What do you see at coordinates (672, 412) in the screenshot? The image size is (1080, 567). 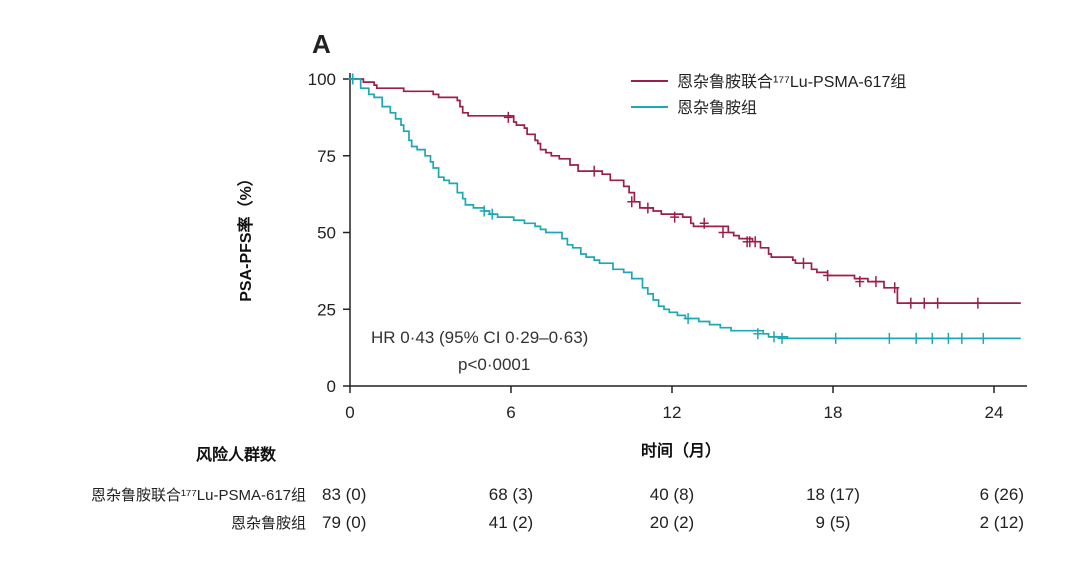 I see `x-tick-label: 12` at bounding box center [672, 412].